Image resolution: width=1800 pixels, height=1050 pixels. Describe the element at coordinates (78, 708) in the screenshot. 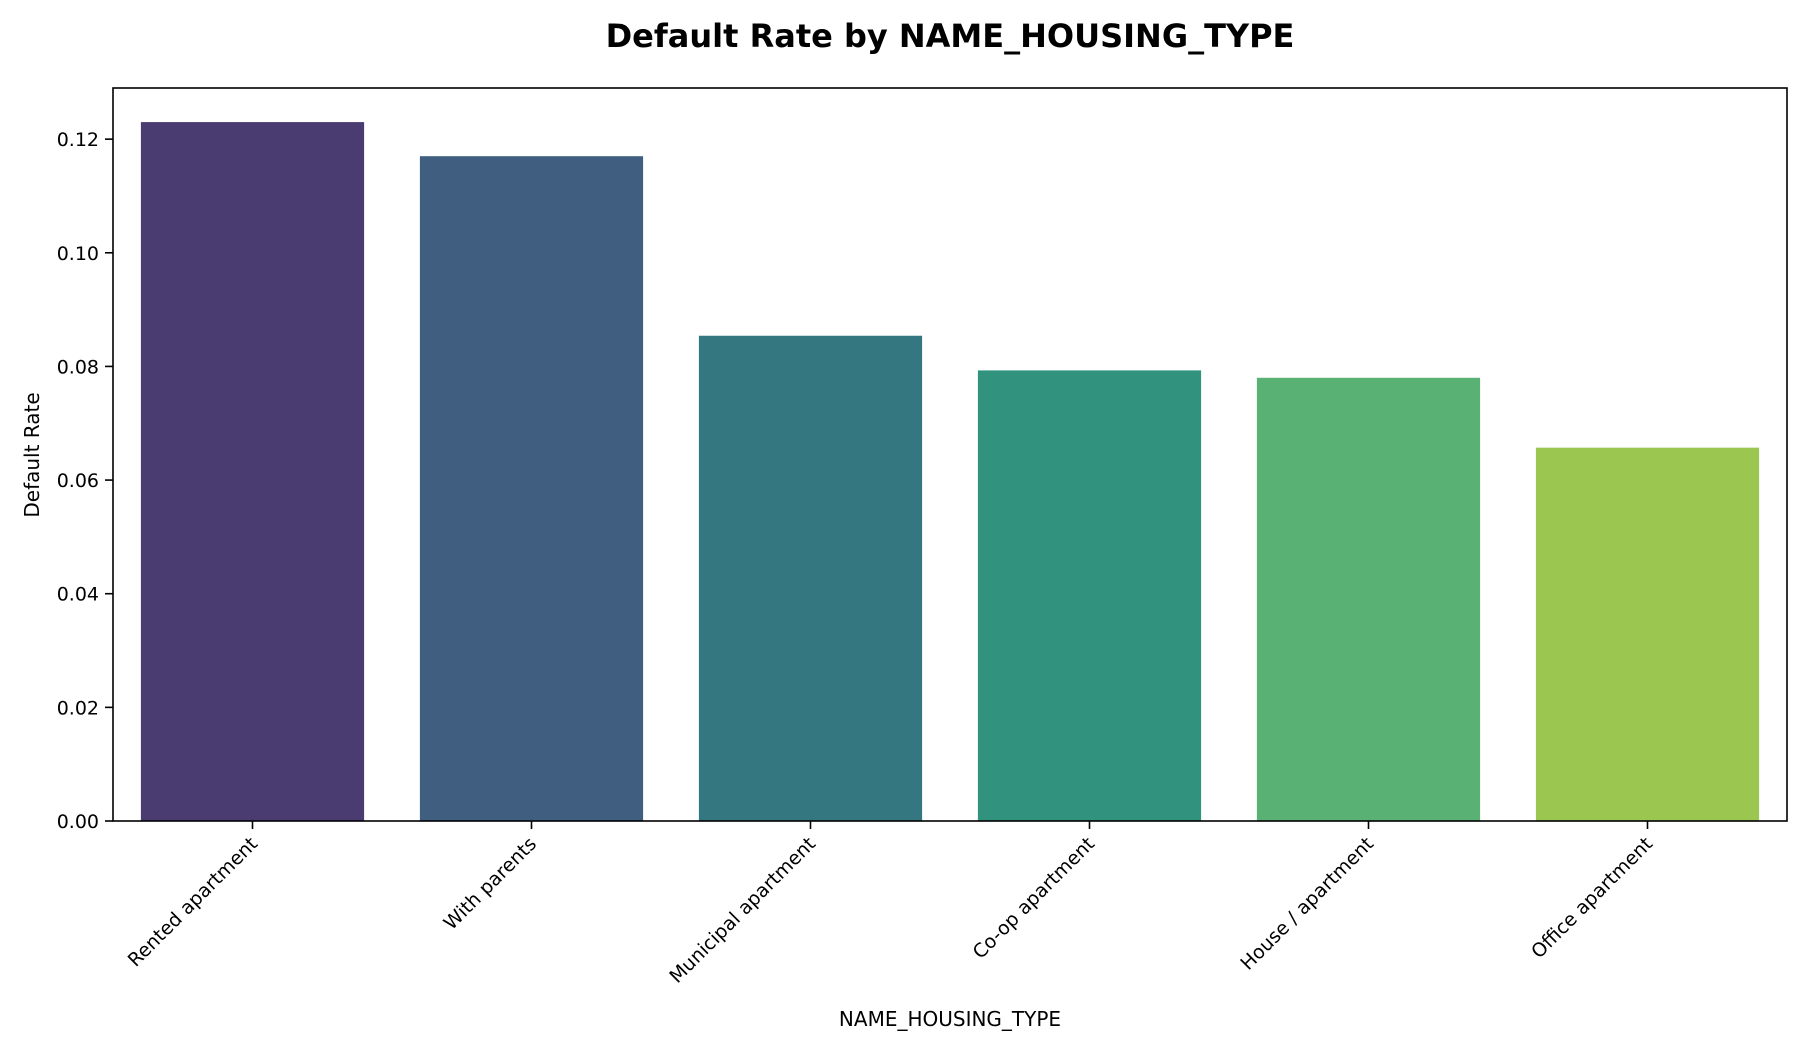

I see `y-tick-label: 0.02` at that location.